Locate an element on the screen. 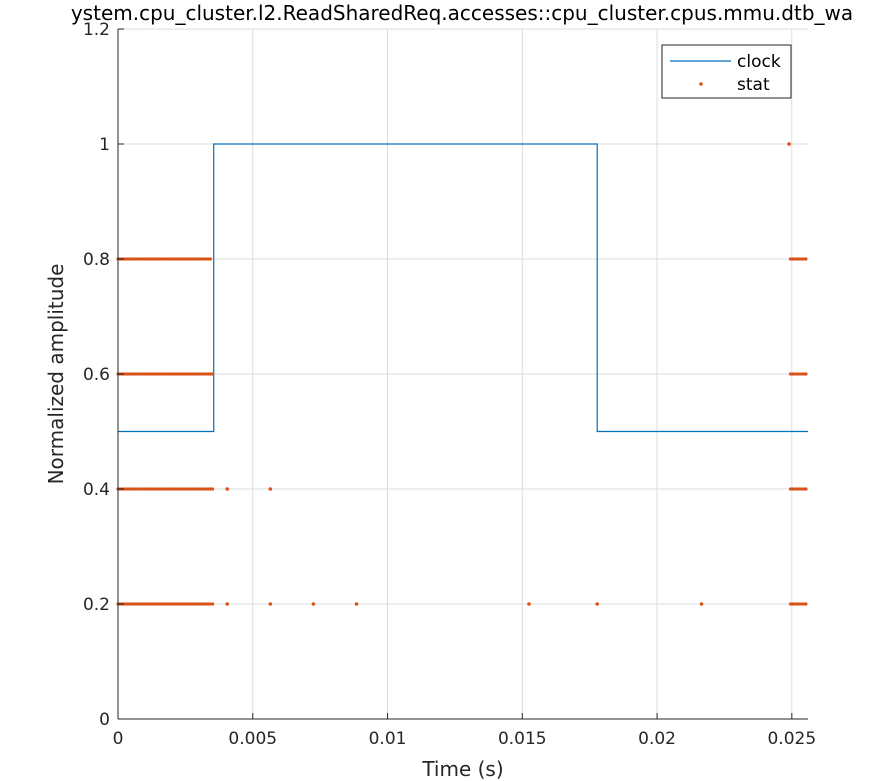 This screenshot has width=895, height=781. x-axis-label: Time (s) is located at coordinates (462, 769).